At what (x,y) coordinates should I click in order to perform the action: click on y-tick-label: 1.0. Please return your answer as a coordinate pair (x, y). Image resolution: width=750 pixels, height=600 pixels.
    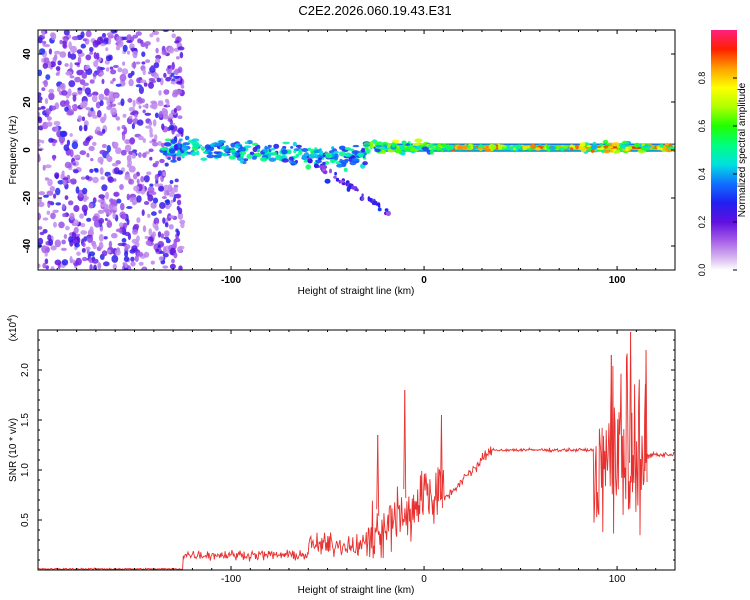
    Looking at the image, I should click on (25, 470).